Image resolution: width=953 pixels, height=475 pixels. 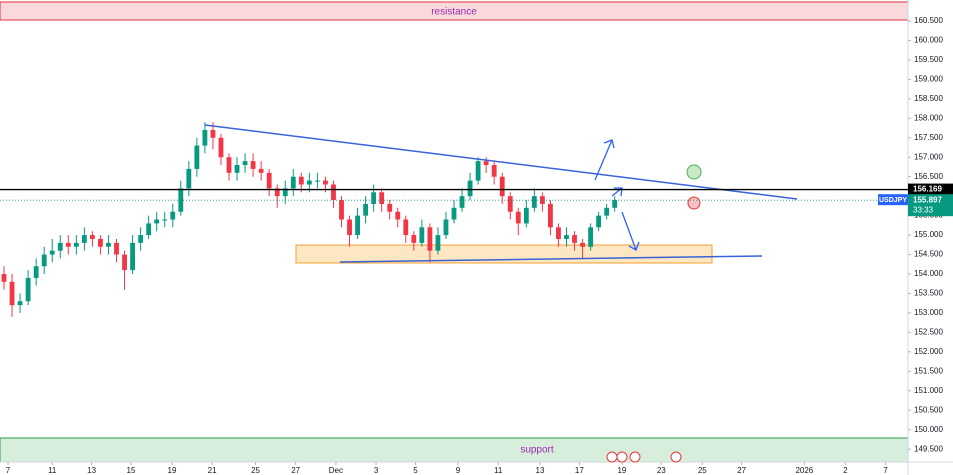 I want to click on x-tick-label: 21, so click(x=212, y=470).